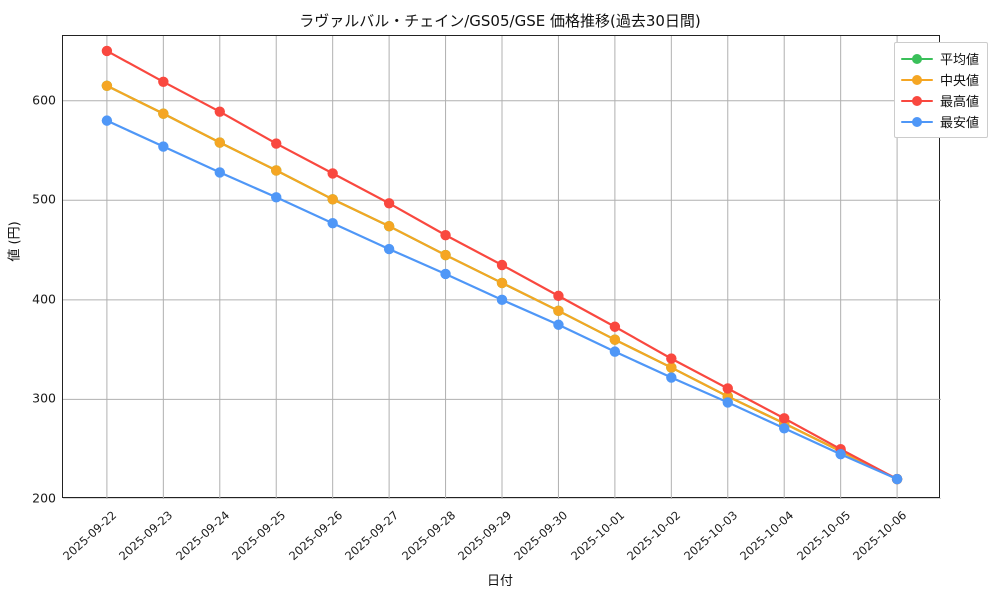  I want to click on y-axis-tick-labels: 200 300 400 500 600, so click(30, 270).